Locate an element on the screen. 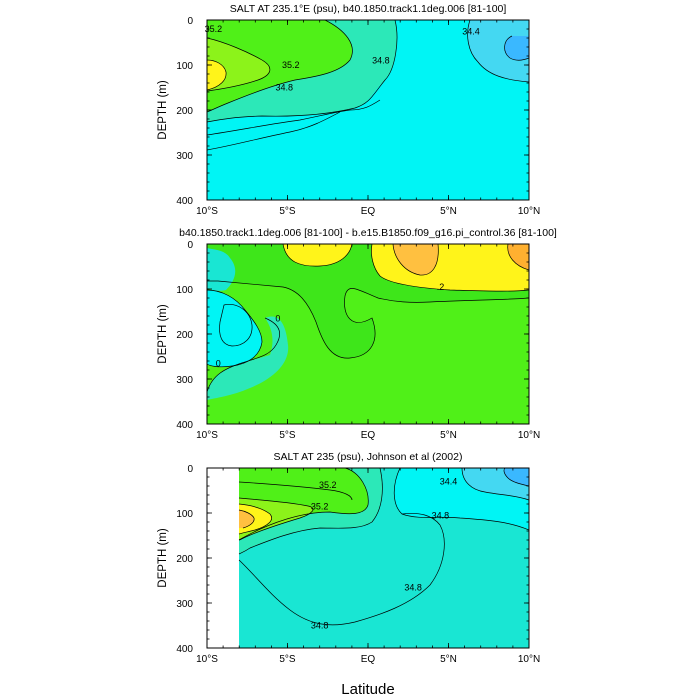 Image resolution: width=700 pixels, height=700 pixels. p3-fill-lowest is located at coordinates (516, 477).